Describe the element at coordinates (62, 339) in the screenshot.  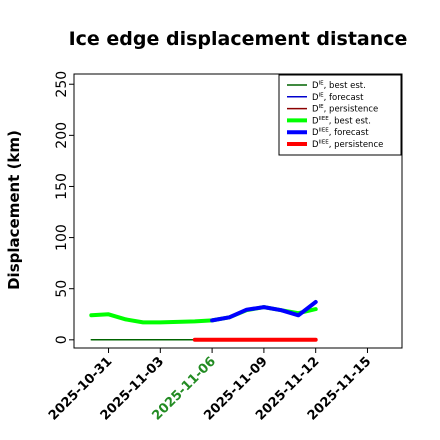
I see `y-tick-label: 0` at that location.